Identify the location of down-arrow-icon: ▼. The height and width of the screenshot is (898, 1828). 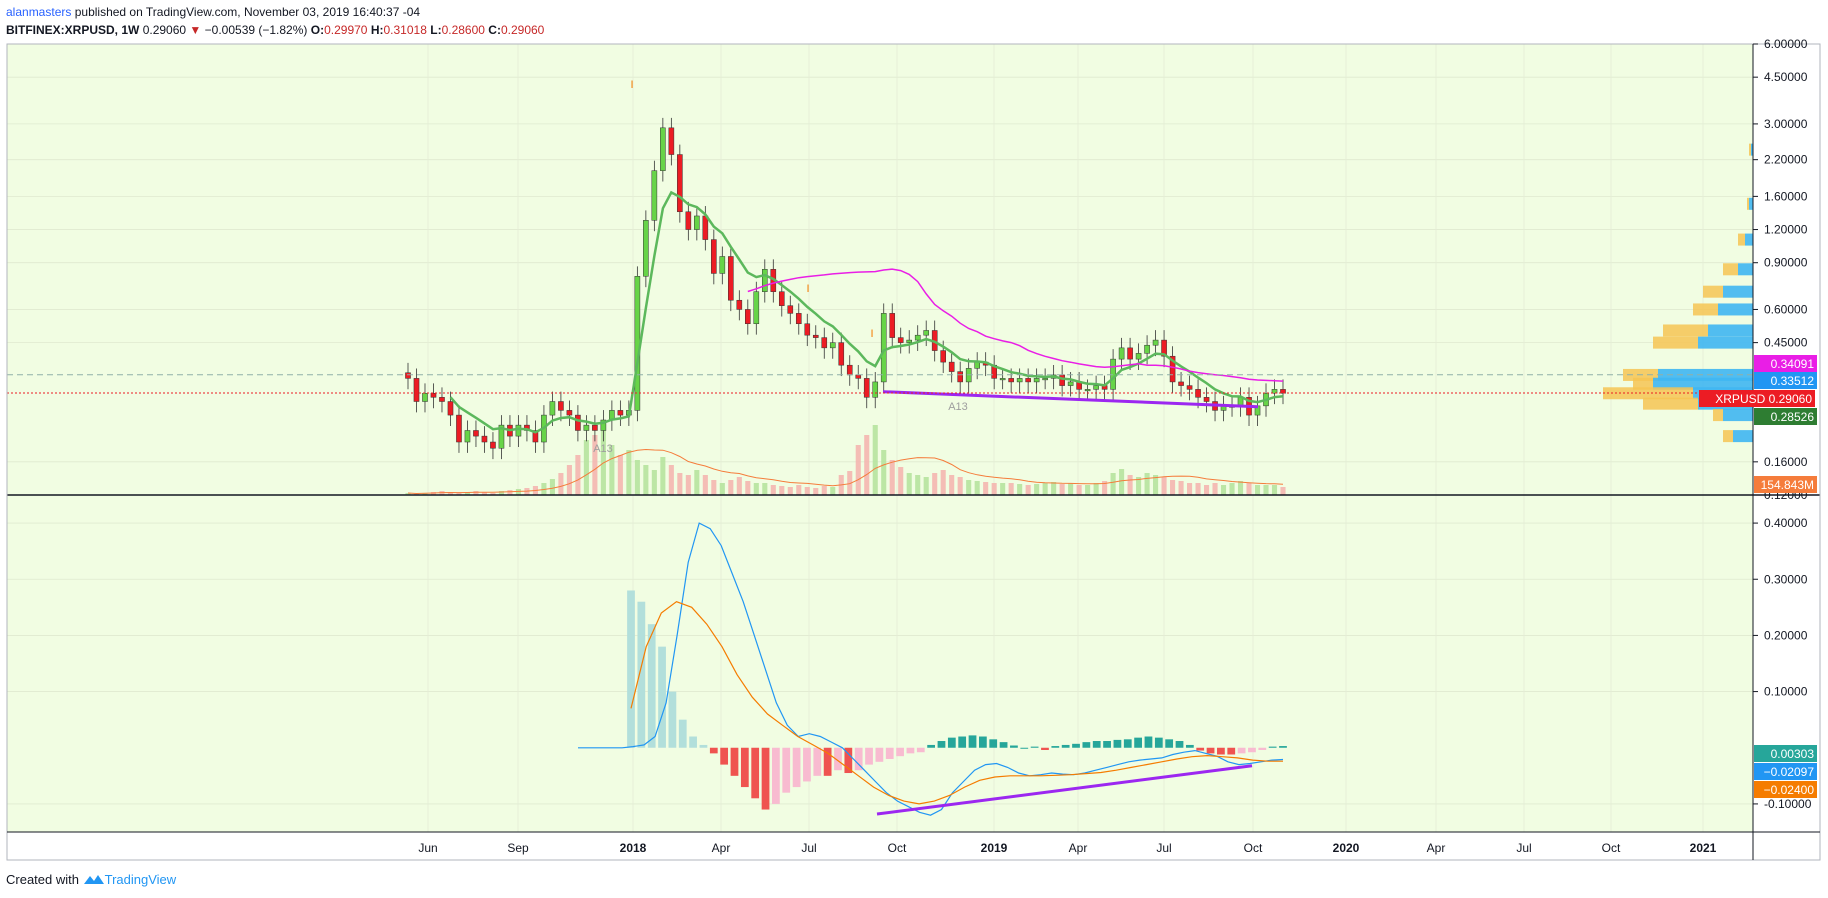
(195, 30).